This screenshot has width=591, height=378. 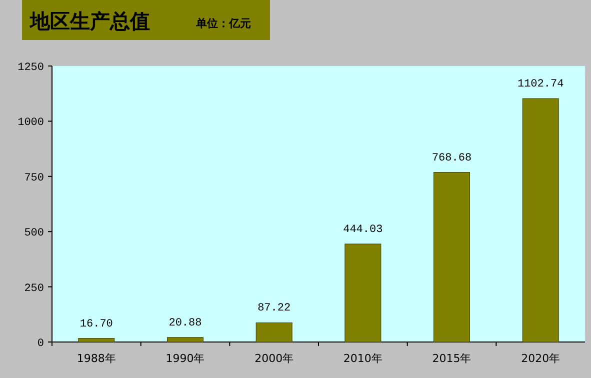 What do you see at coordinates (540, 84) in the screenshot?
I see `data-label: 1102.74` at bounding box center [540, 84].